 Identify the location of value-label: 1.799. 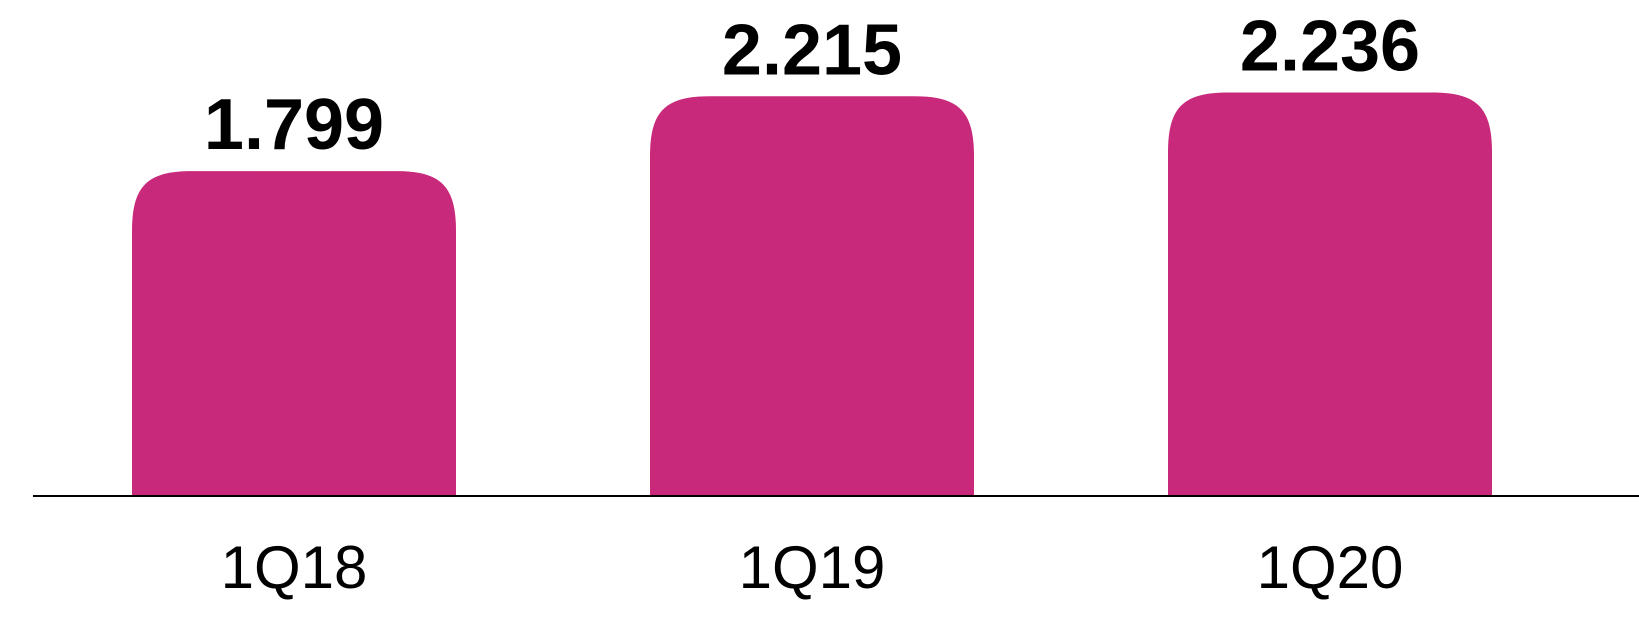
(294, 125).